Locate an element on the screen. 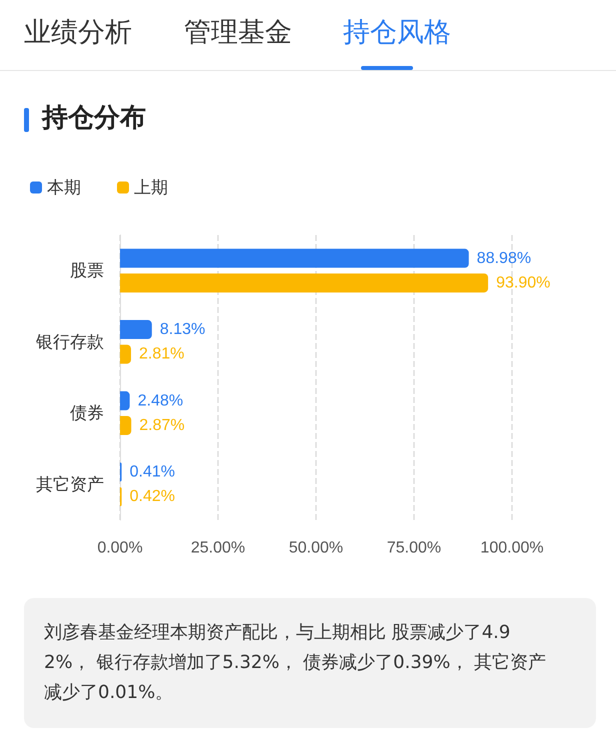 This screenshot has width=616, height=748. text: 持仓风格 is located at coordinates (397, 33).